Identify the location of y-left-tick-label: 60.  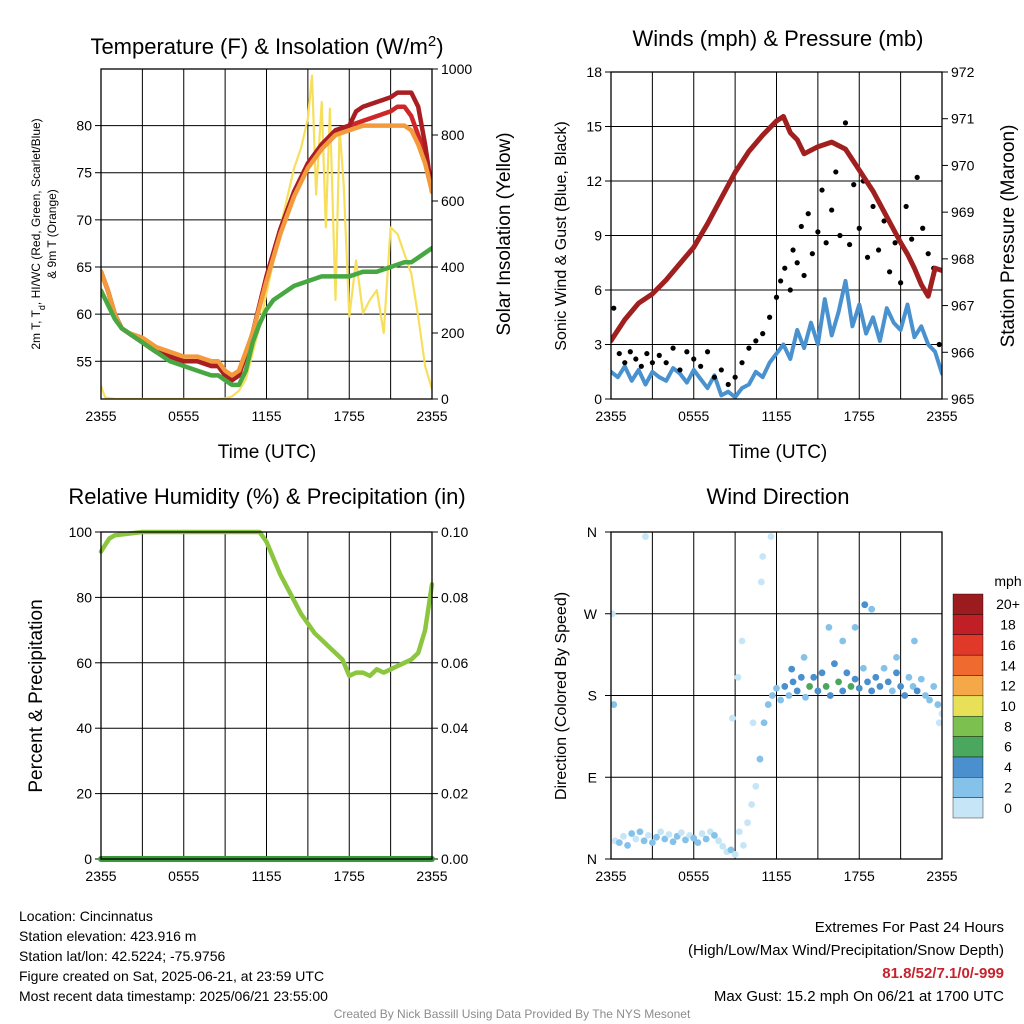
(84, 314).